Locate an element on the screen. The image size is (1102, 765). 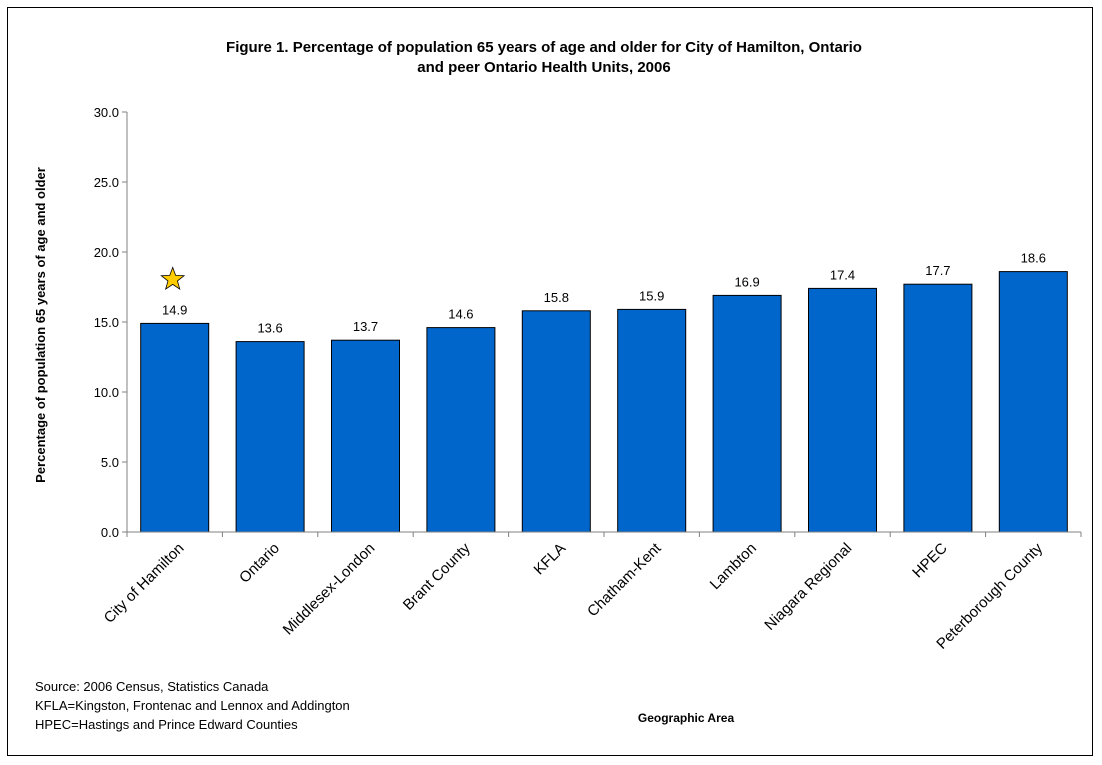
data-label: 15.9 is located at coordinates (651, 295).